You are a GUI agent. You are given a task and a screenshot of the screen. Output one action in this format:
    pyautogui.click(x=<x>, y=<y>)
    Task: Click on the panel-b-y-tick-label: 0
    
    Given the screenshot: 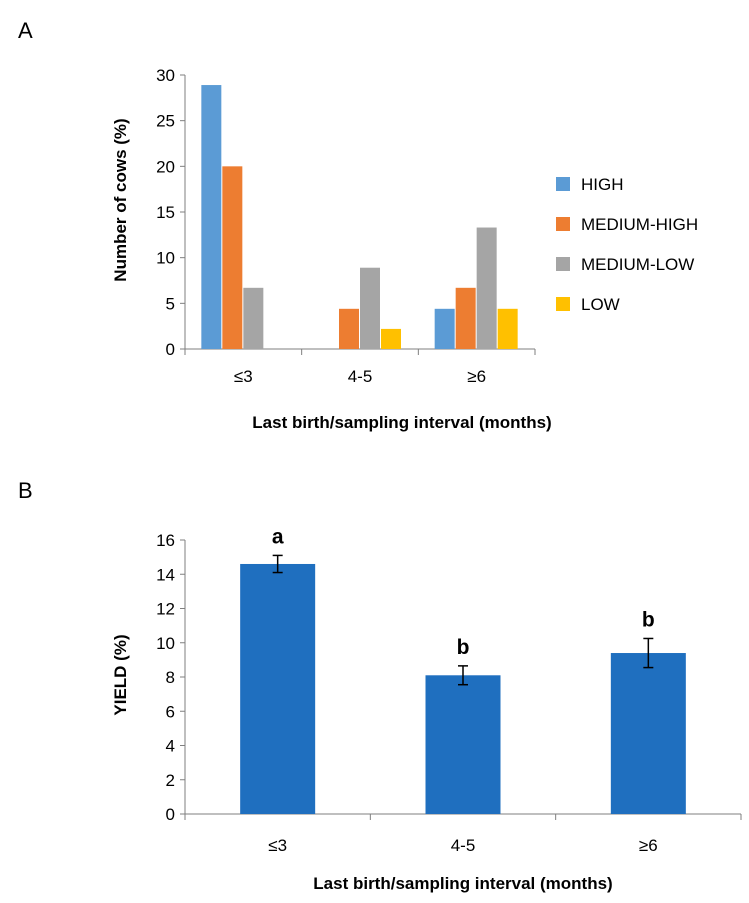 What is the action you would take?
    pyautogui.click(x=170, y=814)
    